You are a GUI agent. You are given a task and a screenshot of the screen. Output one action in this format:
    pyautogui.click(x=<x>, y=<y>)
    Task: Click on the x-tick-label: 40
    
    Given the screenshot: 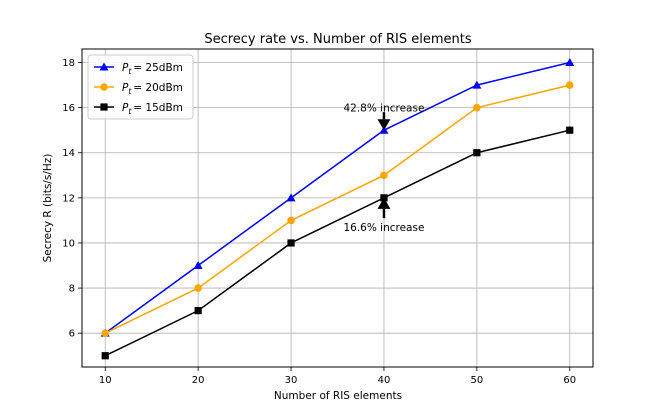 What is the action you would take?
    pyautogui.click(x=384, y=380)
    